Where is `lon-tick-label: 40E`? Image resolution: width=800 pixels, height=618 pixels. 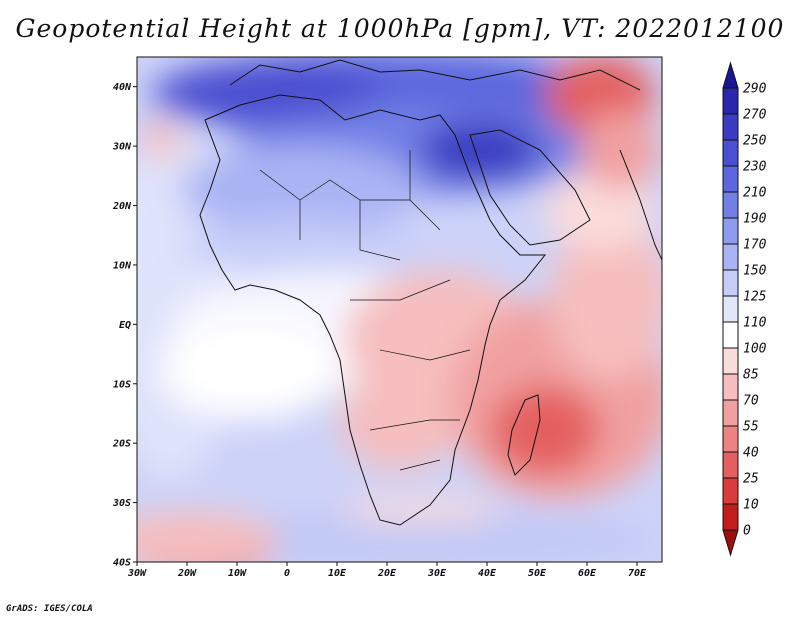 lon-tick-label: 40E is located at coordinates (487, 573).